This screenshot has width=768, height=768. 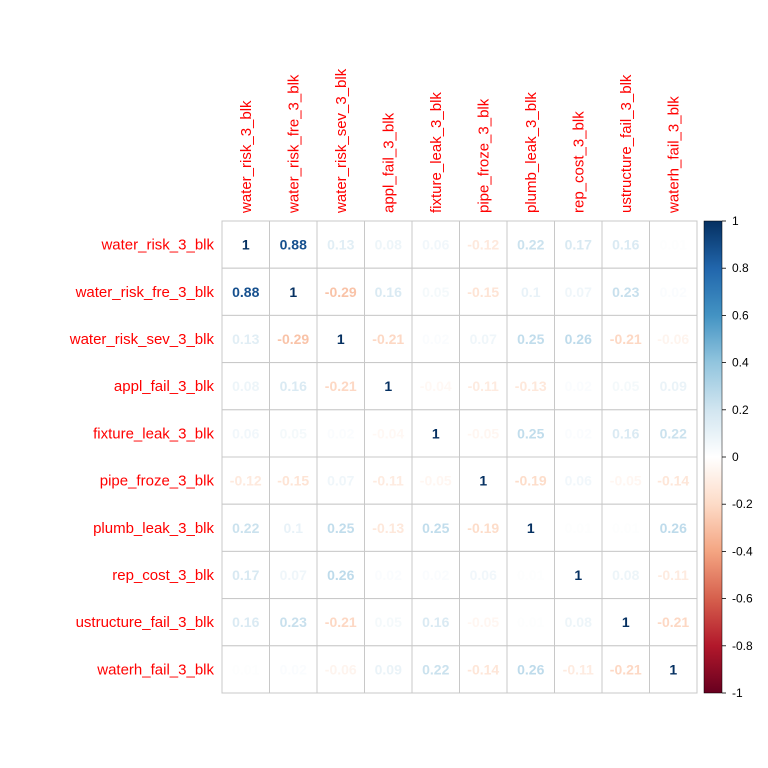 I want to click on colorbar-tick-label: 0.8, so click(x=740, y=268).